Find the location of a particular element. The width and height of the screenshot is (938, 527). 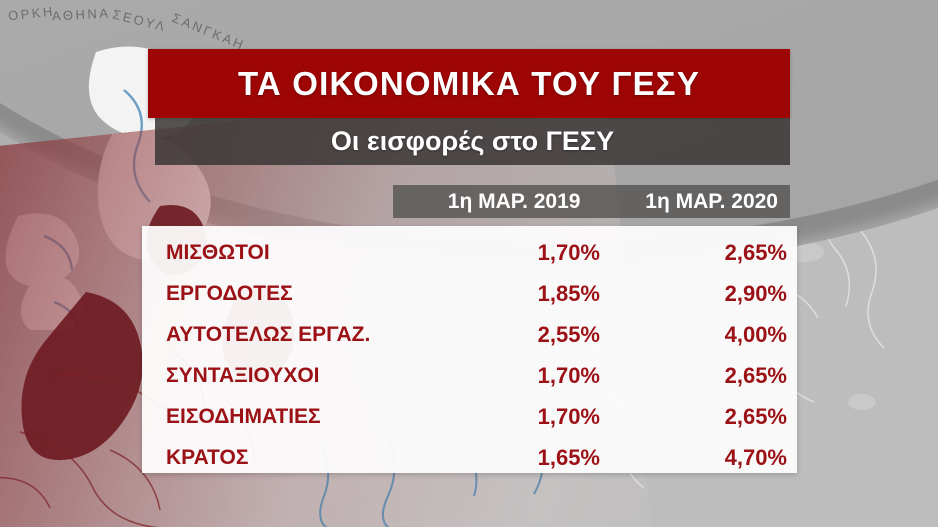

row-label: ΜΙΣΘΩΤΟΙ is located at coordinates (218, 252).